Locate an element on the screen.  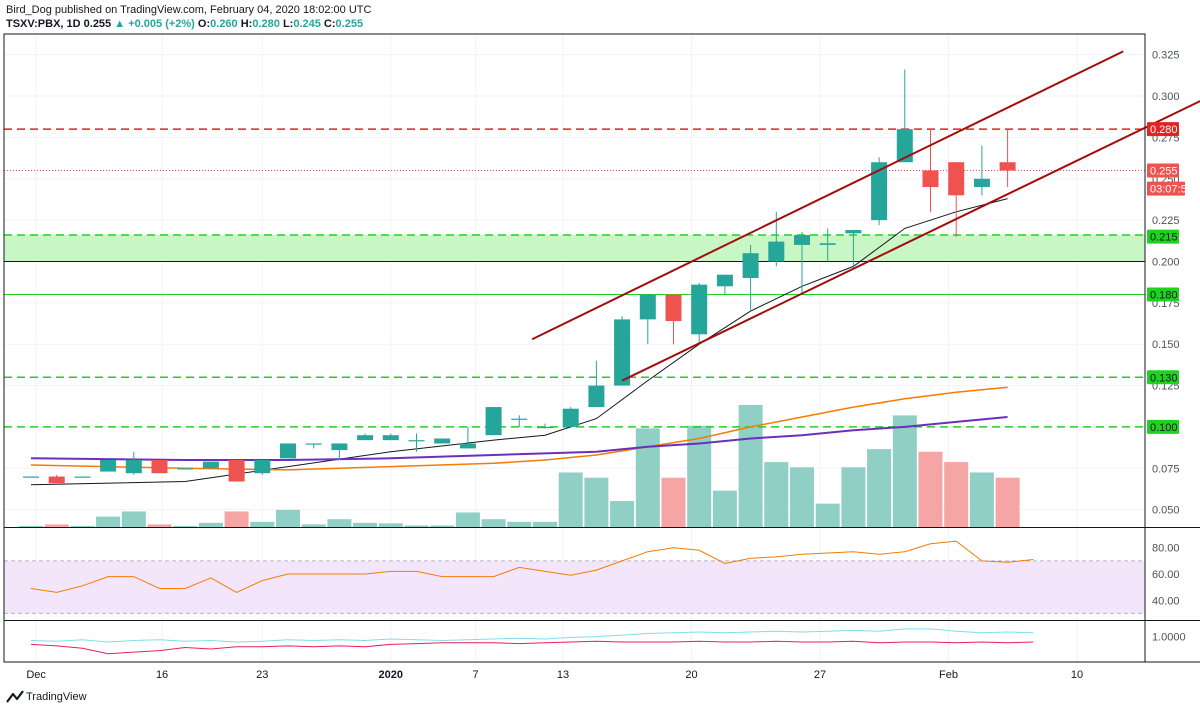
time-tick-label: 2020 is located at coordinates (391, 675).